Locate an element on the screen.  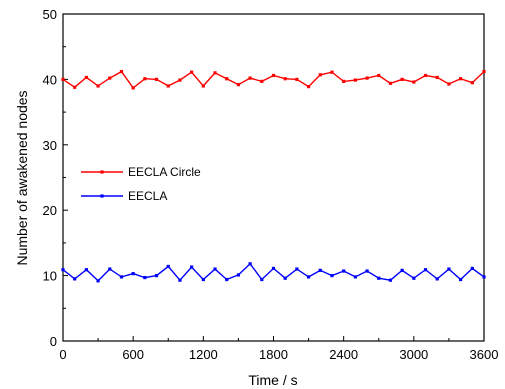
y-tick-label: 0 is located at coordinates (53, 341).